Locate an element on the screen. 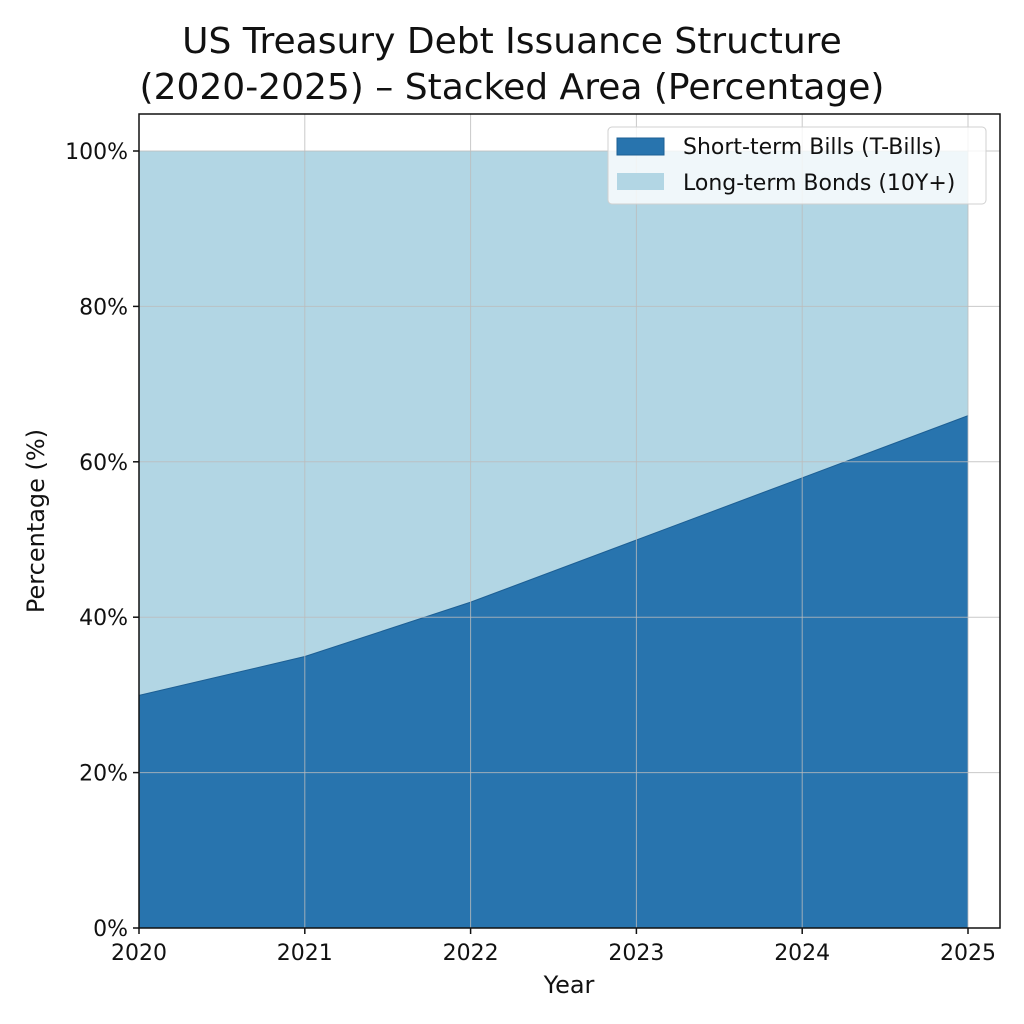 The image size is (1024, 1024). y-tick-label: 60% is located at coordinates (103, 463).